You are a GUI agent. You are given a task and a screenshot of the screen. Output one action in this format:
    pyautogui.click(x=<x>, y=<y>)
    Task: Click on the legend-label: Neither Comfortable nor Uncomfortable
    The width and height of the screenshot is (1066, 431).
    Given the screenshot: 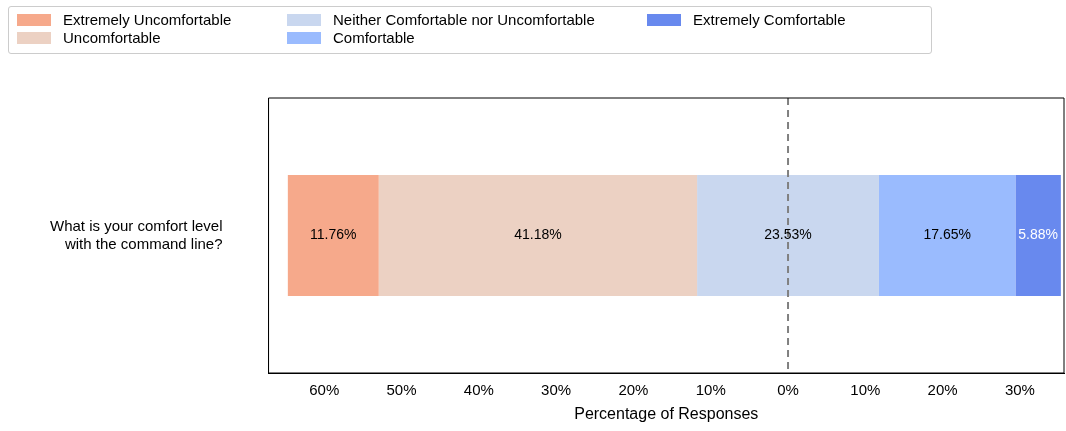 What is the action you would take?
    pyautogui.click(x=464, y=20)
    